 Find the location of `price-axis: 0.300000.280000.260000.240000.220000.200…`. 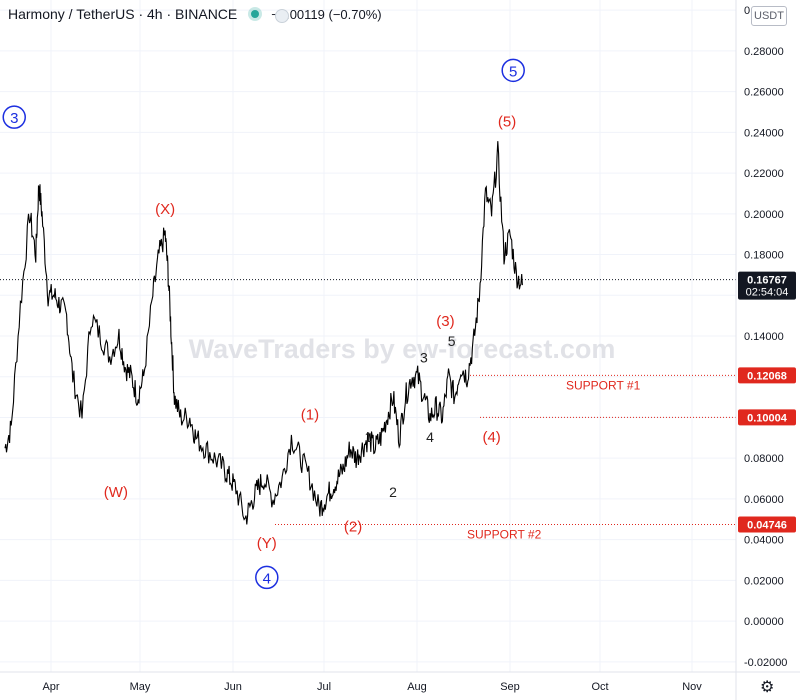

price-axis: 0.300000.280000.260000.240000.220000.200… is located at coordinates (765, 337).